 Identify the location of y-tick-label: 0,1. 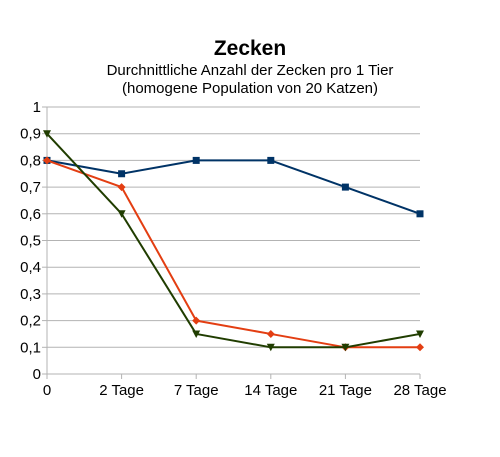
(30, 347).